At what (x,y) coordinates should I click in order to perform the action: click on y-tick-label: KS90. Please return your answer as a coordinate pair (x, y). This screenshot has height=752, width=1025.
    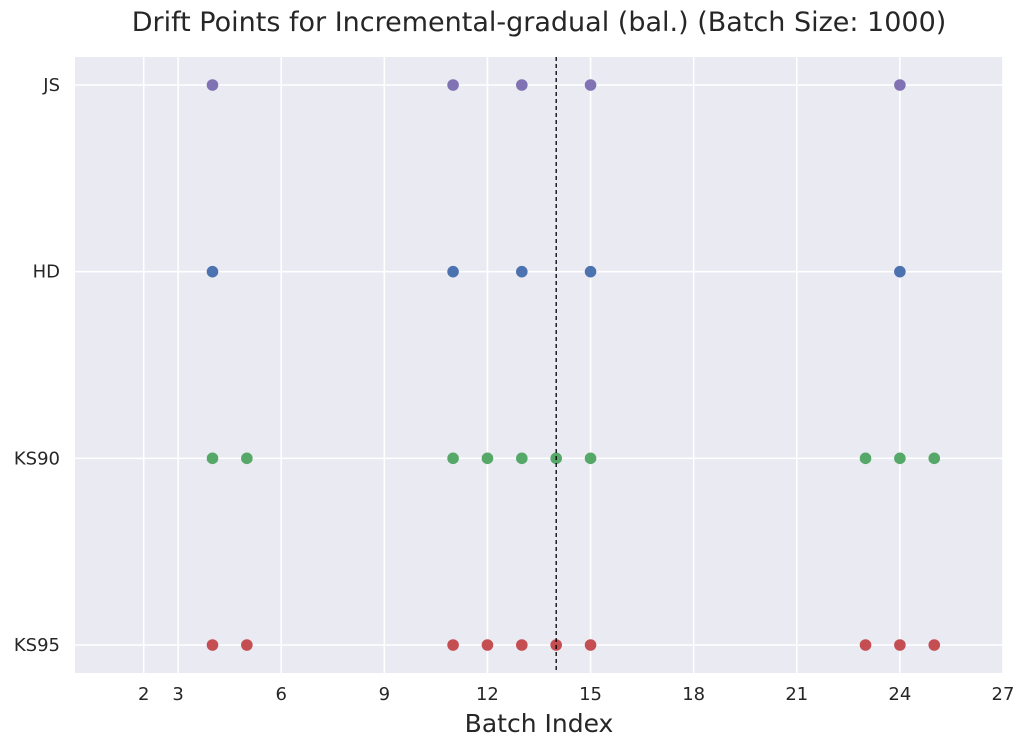
    Looking at the image, I should click on (37, 458).